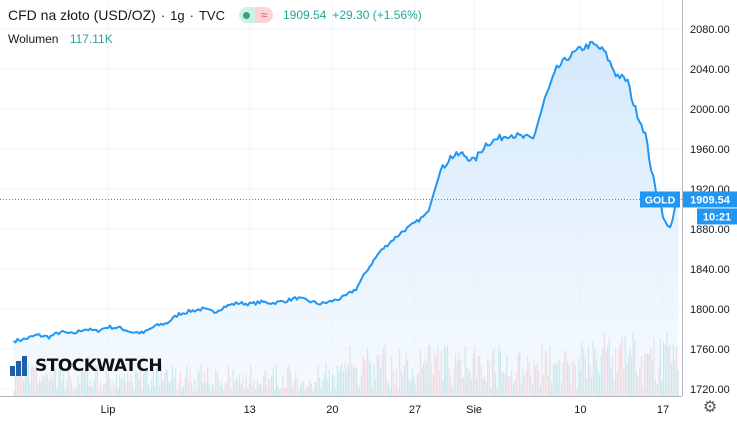  What do you see at coordinates (580, 410) in the screenshot?
I see `time-tick-label: 10` at bounding box center [580, 410].